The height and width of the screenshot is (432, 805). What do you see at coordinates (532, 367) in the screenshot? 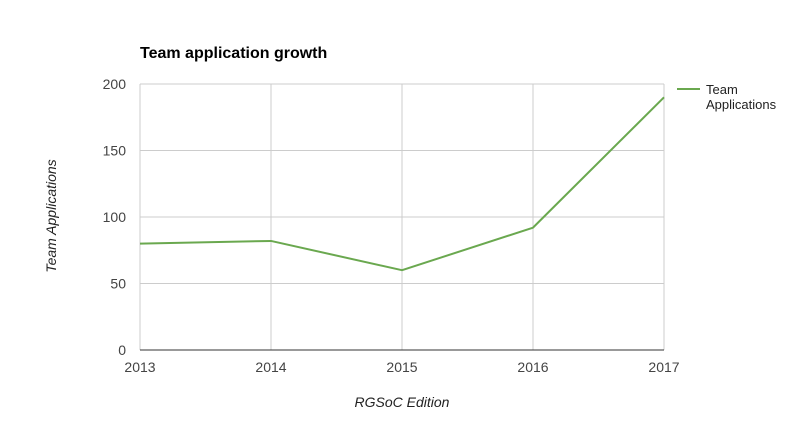
I see `x-tick-label: 2016` at bounding box center [532, 367].